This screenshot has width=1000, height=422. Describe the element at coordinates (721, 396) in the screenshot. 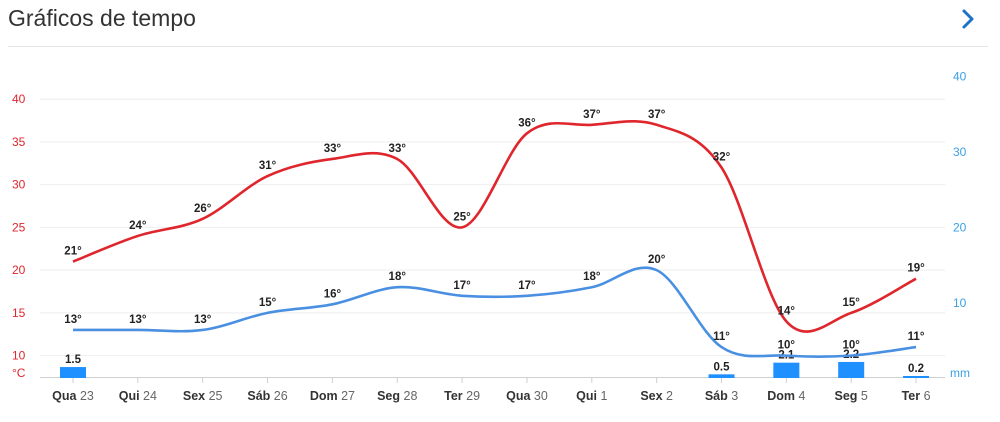

I see `x-tick-label: Sáb 3` at that location.